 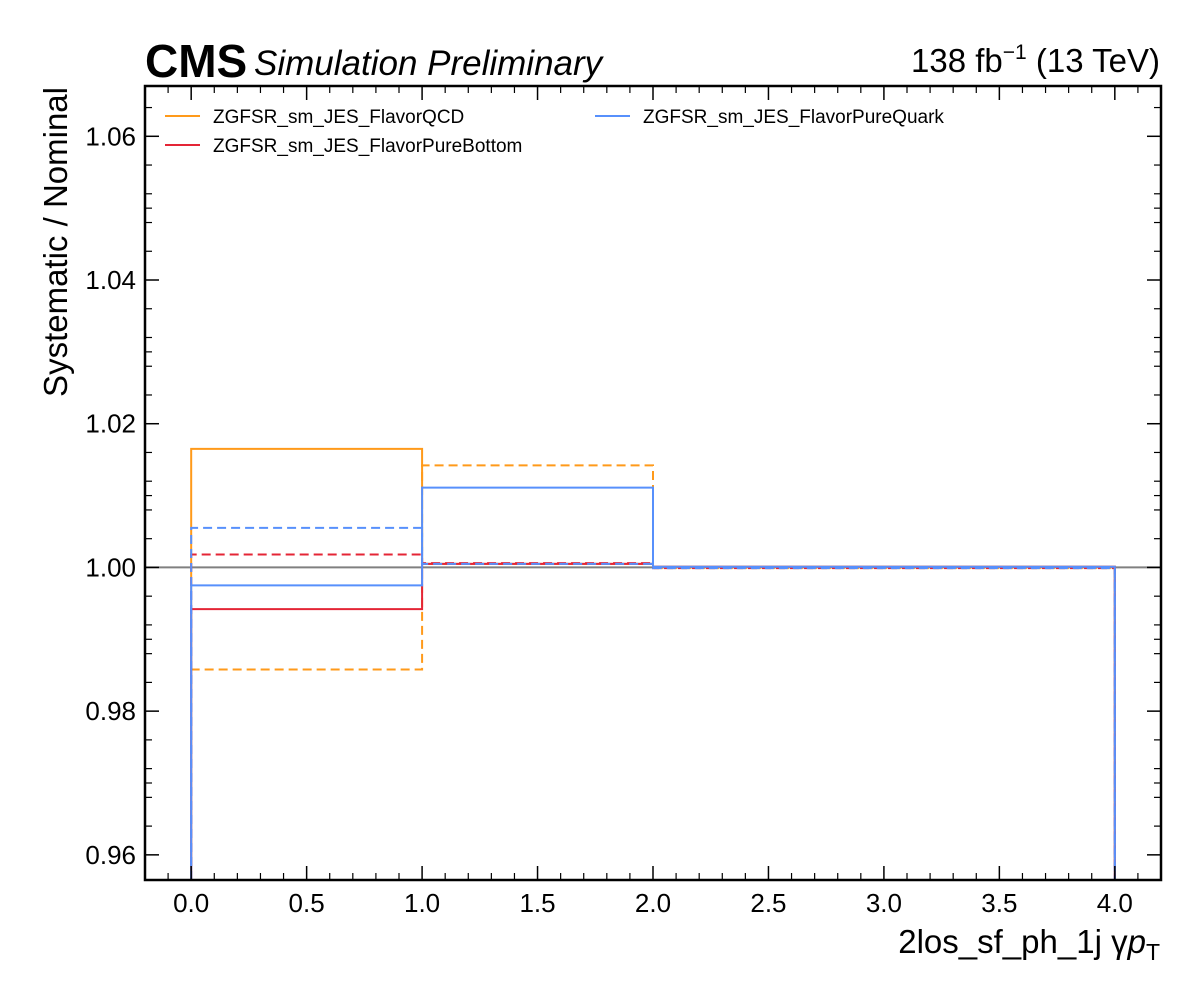 I want to click on x-tick-label: 3.5, so click(x=999, y=903).